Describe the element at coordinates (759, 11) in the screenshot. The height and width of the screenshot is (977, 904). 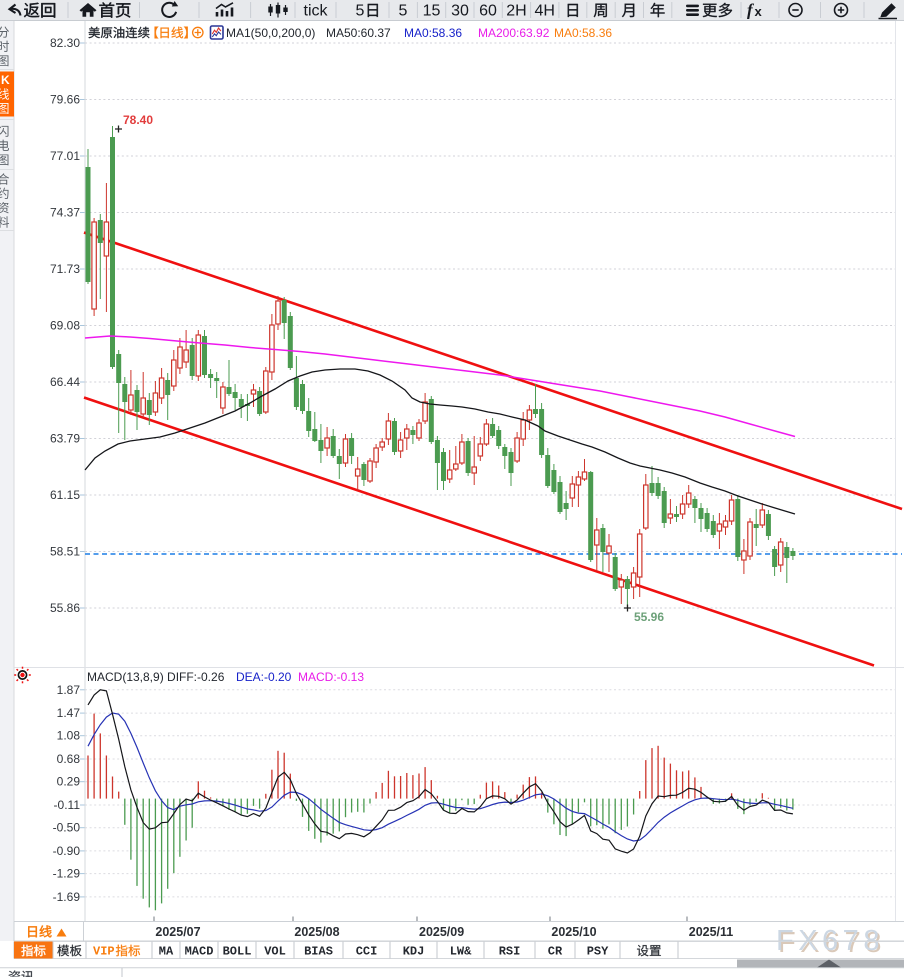
I see `svg-text: x` at that location.